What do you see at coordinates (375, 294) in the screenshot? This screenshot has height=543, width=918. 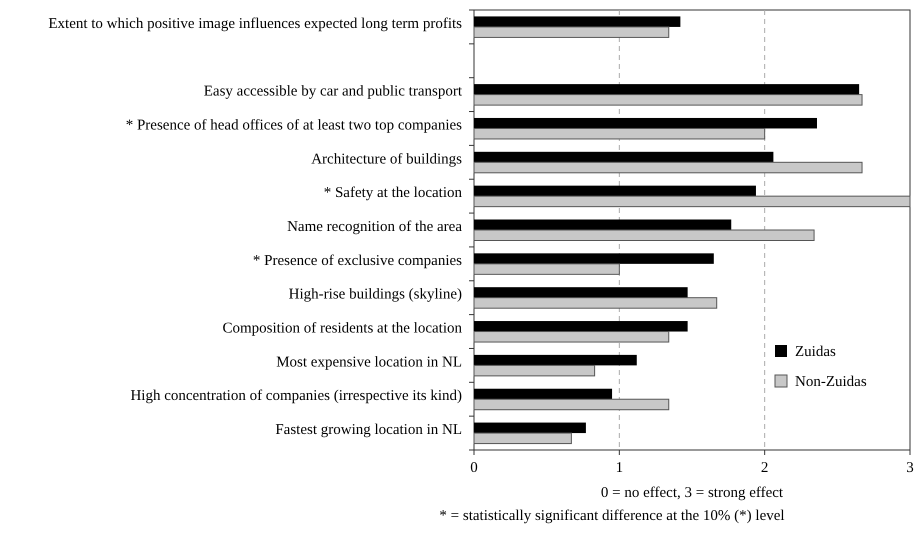 I see `y-tick-label: High-rise buildings (skyline)` at bounding box center [375, 294].